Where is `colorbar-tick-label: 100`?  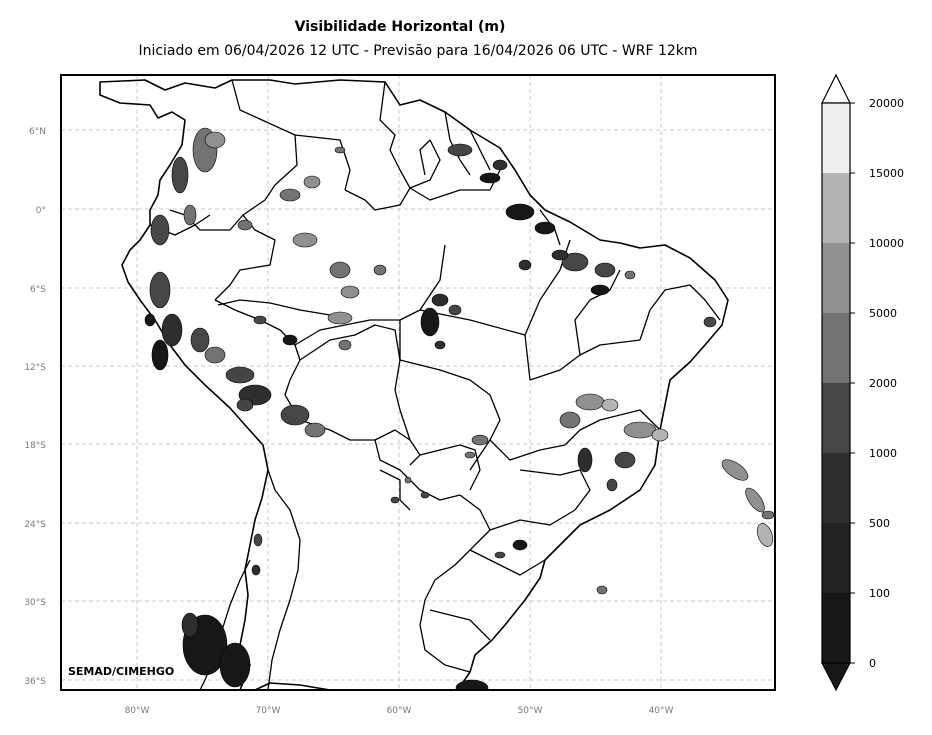
colorbar-tick-label: 100 is located at coordinates (879, 593).